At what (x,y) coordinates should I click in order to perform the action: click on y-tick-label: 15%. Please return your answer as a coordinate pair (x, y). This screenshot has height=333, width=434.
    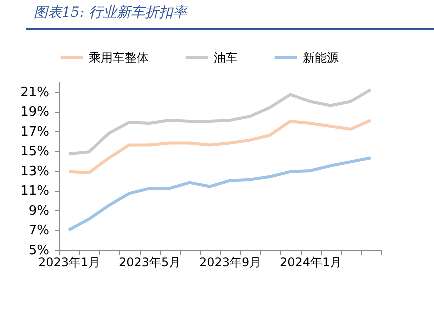
    Looking at the image, I should click on (35, 152).